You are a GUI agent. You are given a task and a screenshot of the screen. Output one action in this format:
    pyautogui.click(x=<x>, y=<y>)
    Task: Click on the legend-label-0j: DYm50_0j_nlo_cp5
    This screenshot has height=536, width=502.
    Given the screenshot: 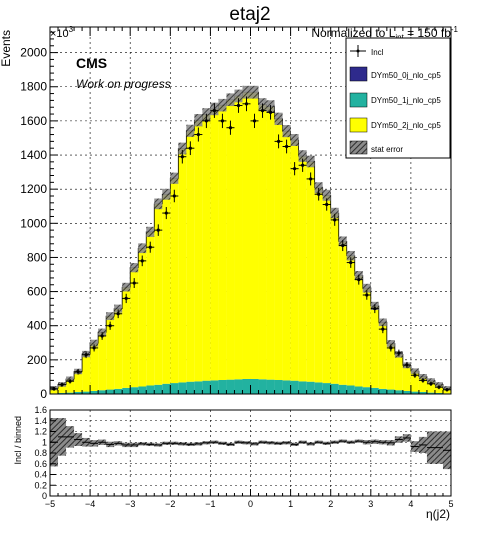 What is the action you would take?
    pyautogui.click(x=406, y=75)
    